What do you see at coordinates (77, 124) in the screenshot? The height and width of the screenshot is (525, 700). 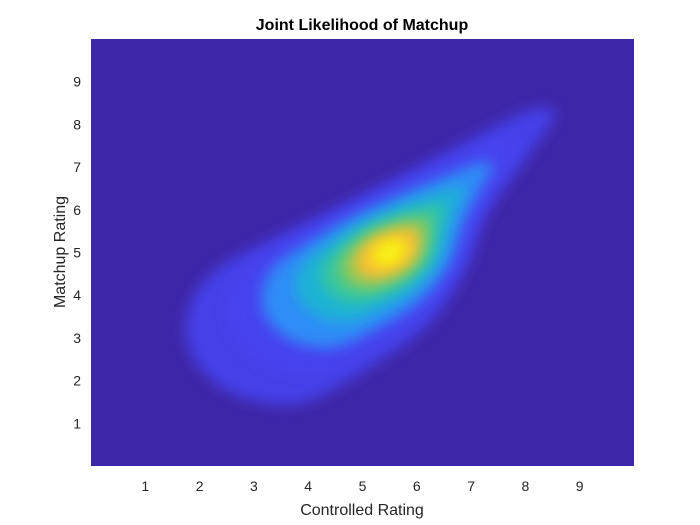 I see `y-tick-label: 8` at bounding box center [77, 124].